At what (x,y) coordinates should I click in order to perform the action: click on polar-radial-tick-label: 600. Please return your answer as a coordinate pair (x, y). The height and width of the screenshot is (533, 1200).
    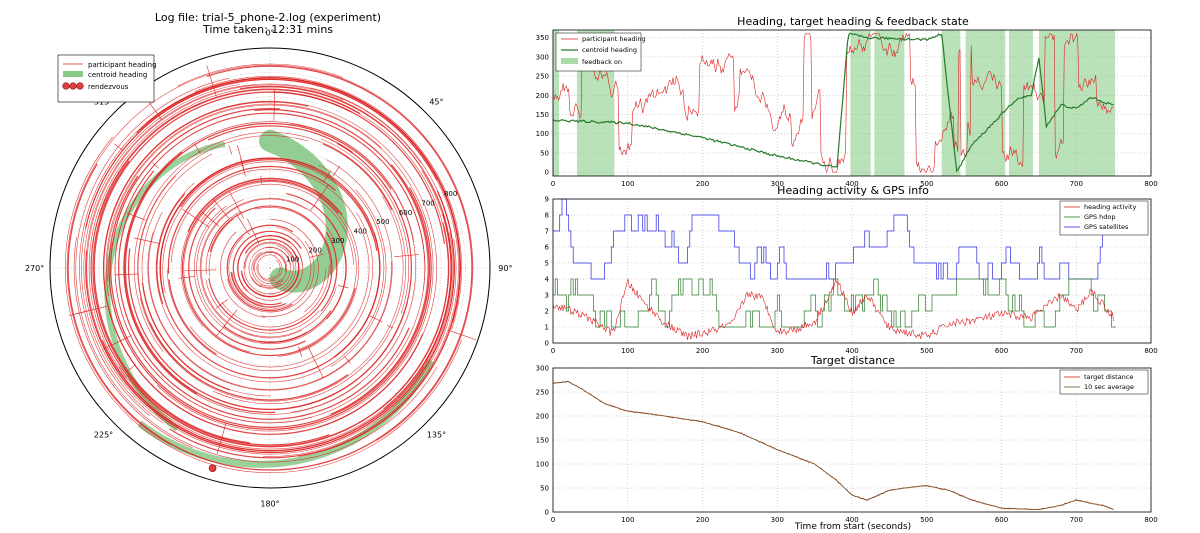
    Looking at the image, I should click on (405, 213).